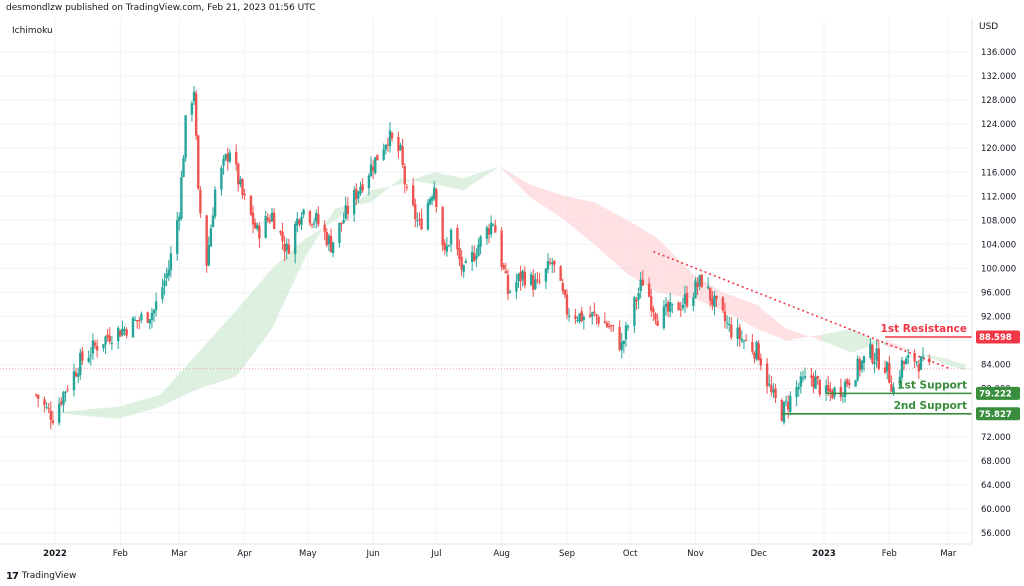 The height and width of the screenshot is (586, 1024). I want to click on x-tick-label: 2022, so click(55, 554).